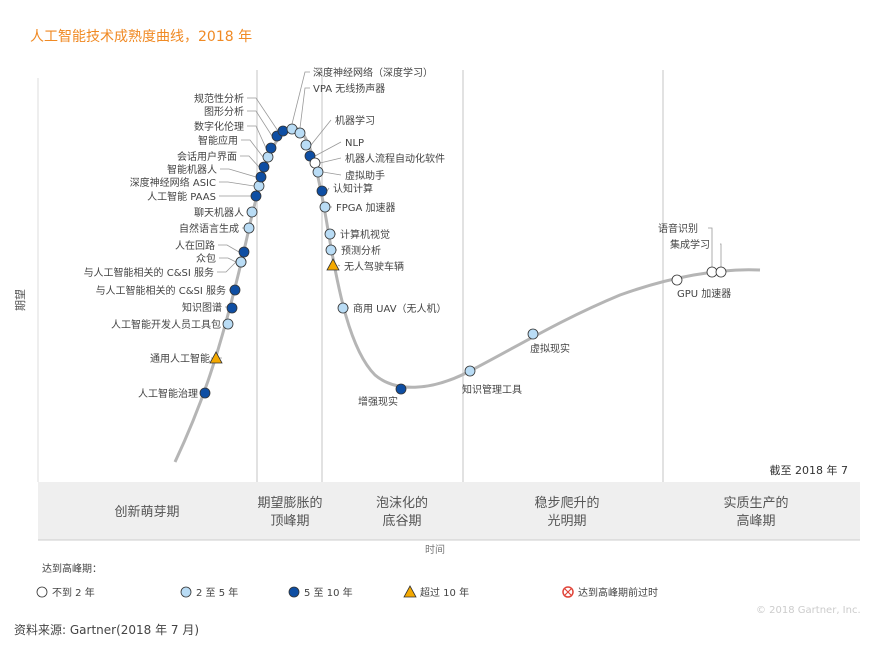 This screenshot has width=870, height=665. I want to click on technology-label: 无人驾驶车辆, so click(374, 266).